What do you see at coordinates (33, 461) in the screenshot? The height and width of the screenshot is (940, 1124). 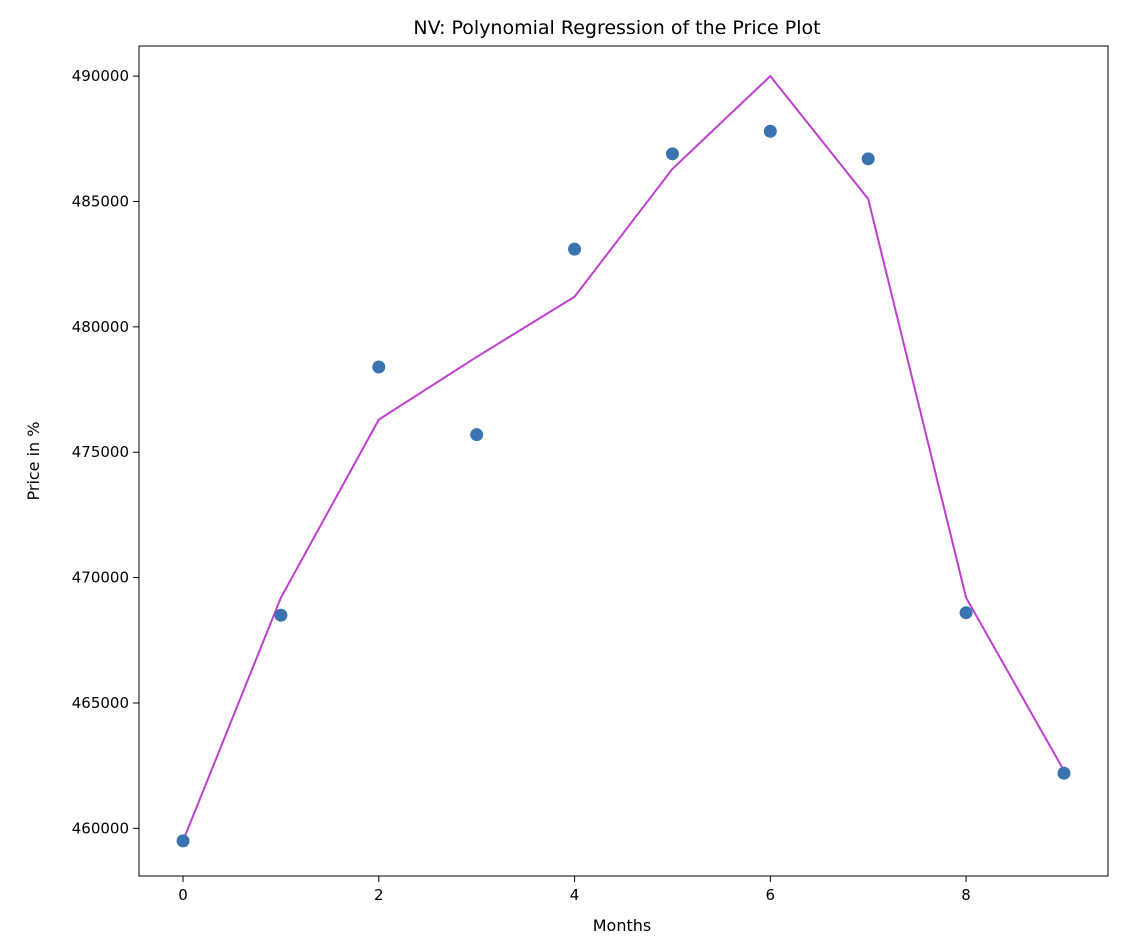 I see `y-axis-label: Price in %` at bounding box center [33, 461].